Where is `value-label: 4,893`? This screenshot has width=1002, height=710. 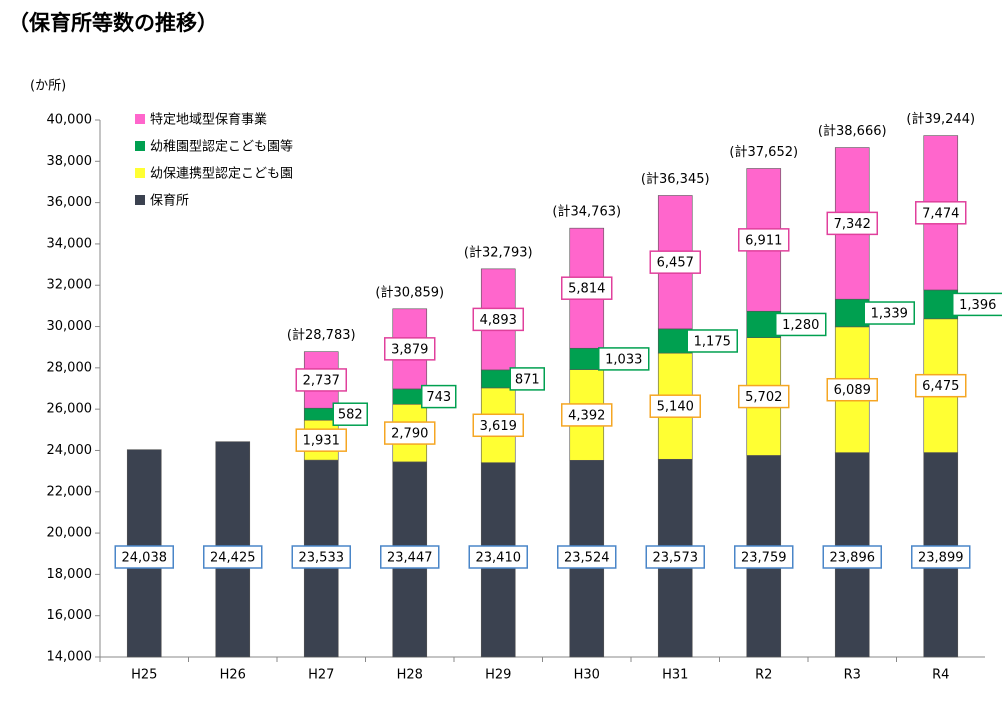 value-label: 4,893 is located at coordinates (498, 320).